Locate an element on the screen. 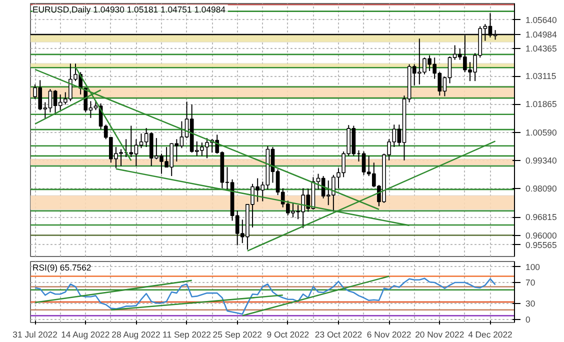 This screenshot has height=342, width=564. x-tick-label: 31 Jul 2022 is located at coordinates (35, 335).